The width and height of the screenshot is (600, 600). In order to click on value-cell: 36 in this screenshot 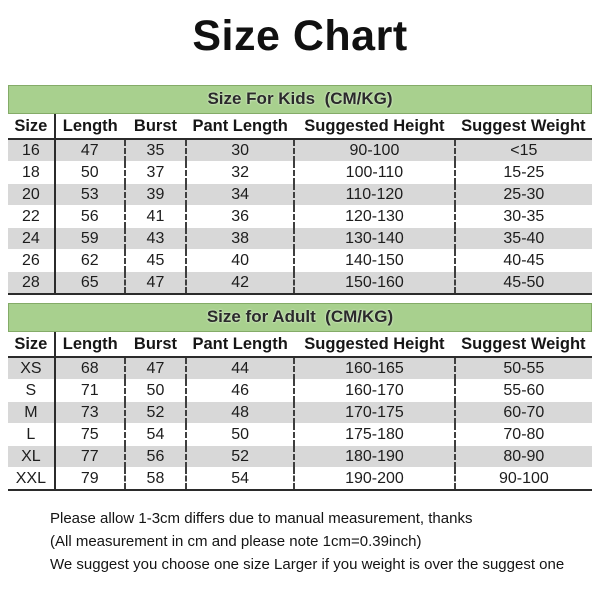, I will do `click(240, 216)`.